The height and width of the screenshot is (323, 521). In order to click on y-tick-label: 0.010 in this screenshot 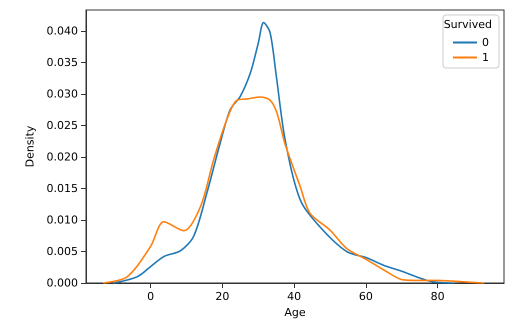, I will do `click(62, 219)`.